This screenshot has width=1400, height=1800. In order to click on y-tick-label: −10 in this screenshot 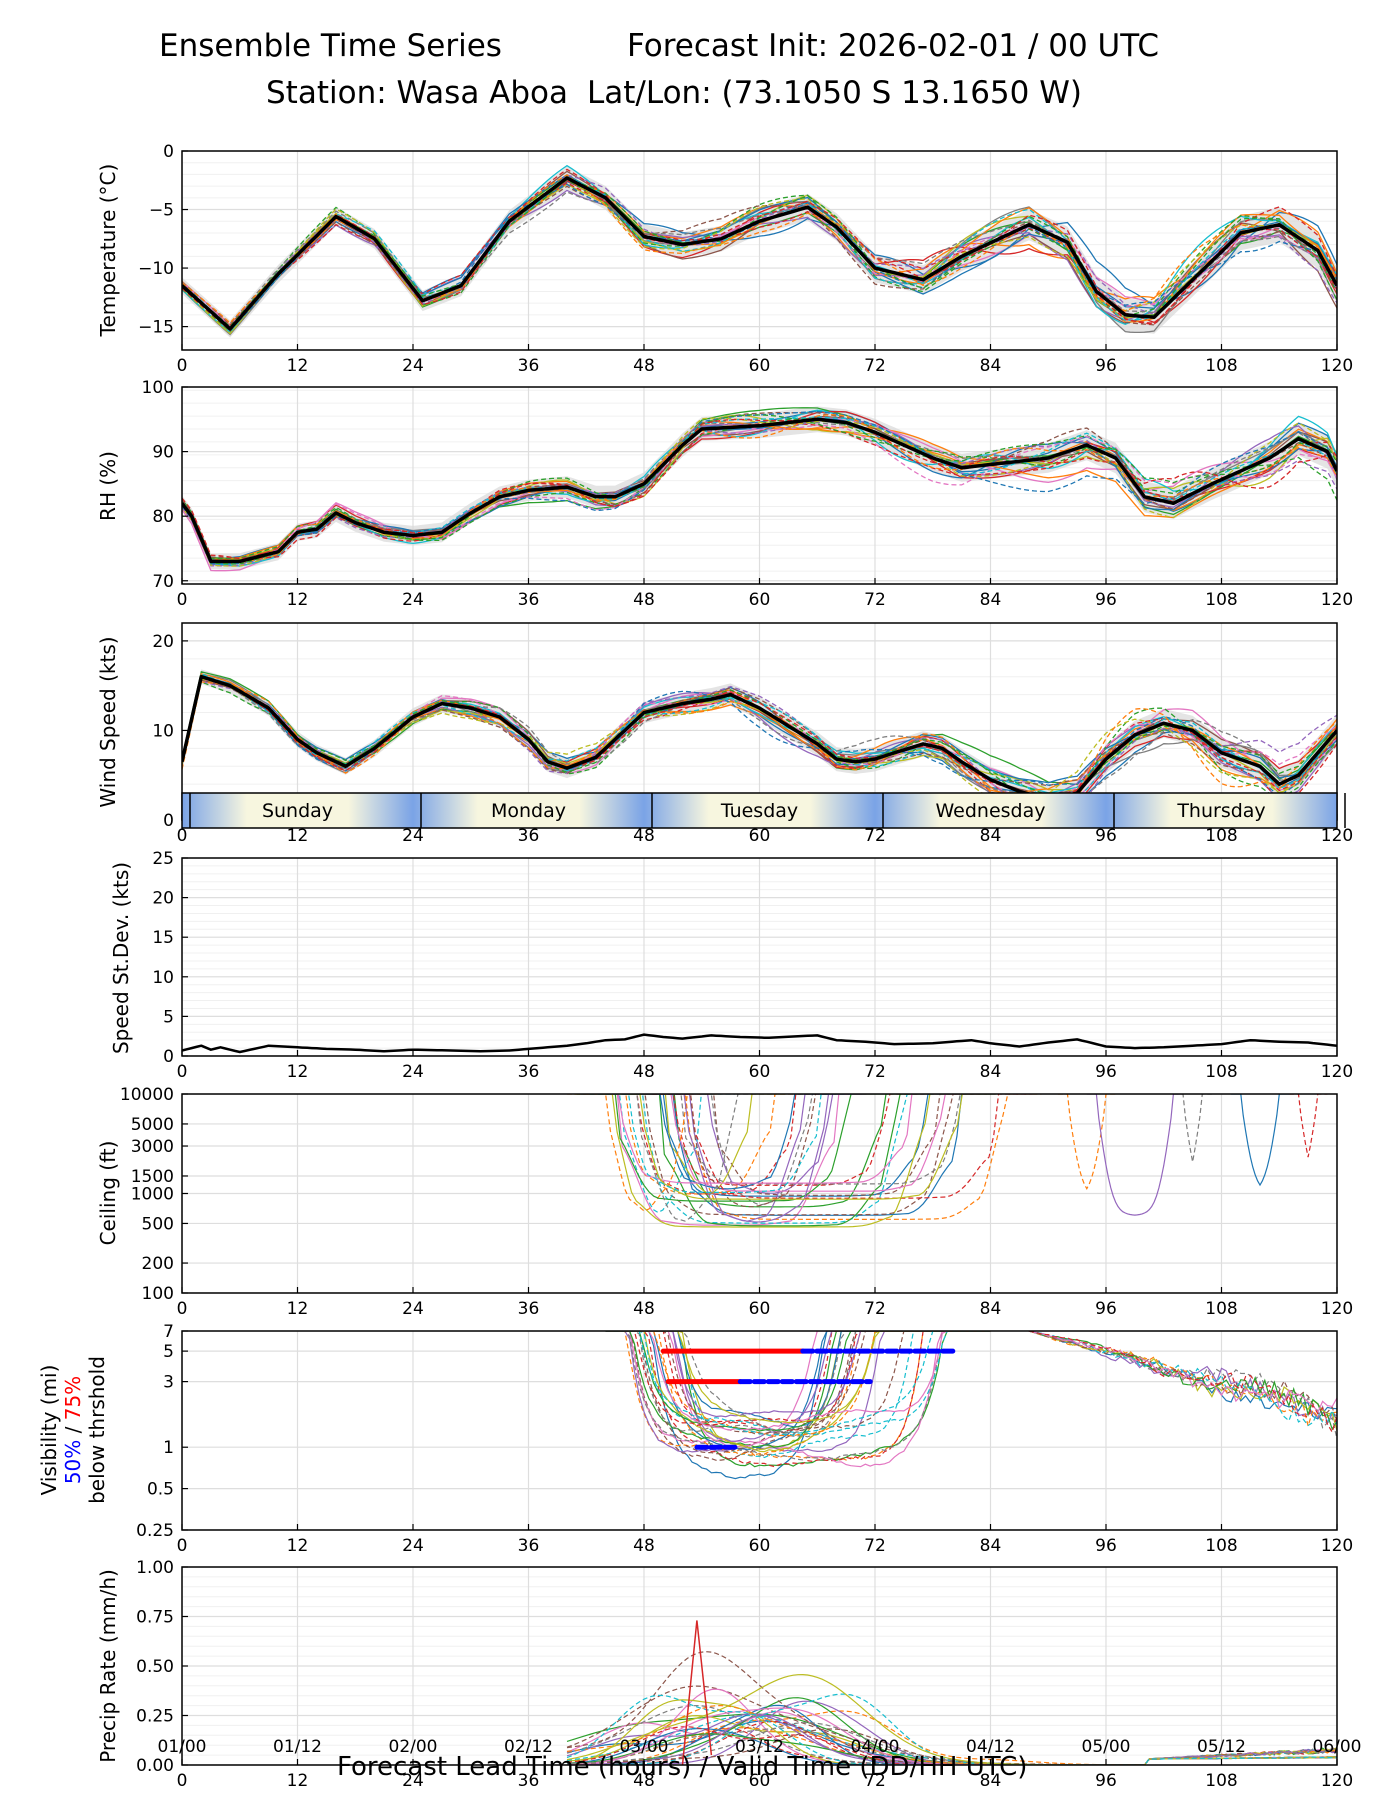, I will do `click(156, 269)`.